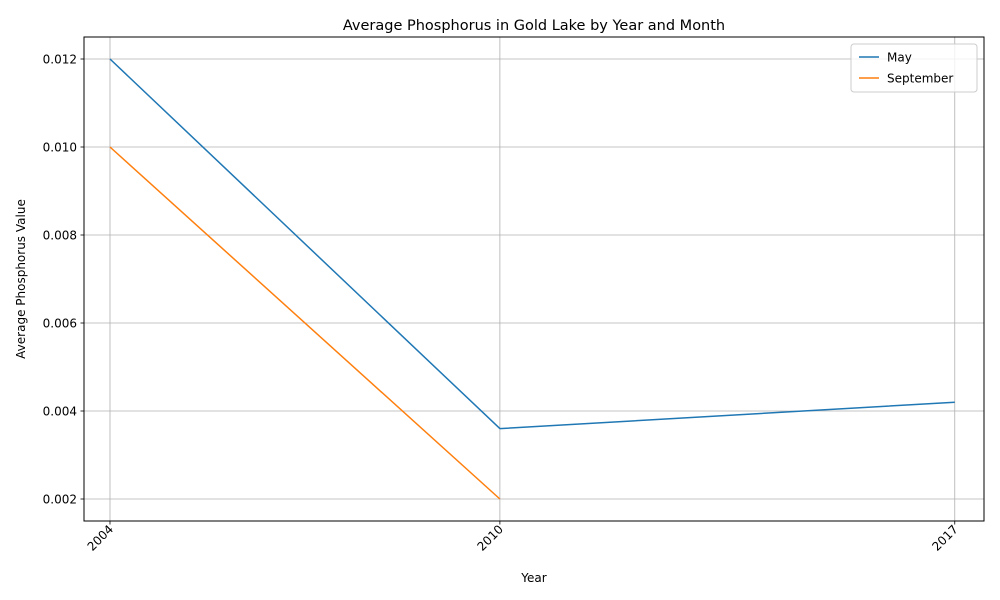  What do you see at coordinates (60, 500) in the screenshot?
I see `y-tick-label: 0.002` at bounding box center [60, 500].